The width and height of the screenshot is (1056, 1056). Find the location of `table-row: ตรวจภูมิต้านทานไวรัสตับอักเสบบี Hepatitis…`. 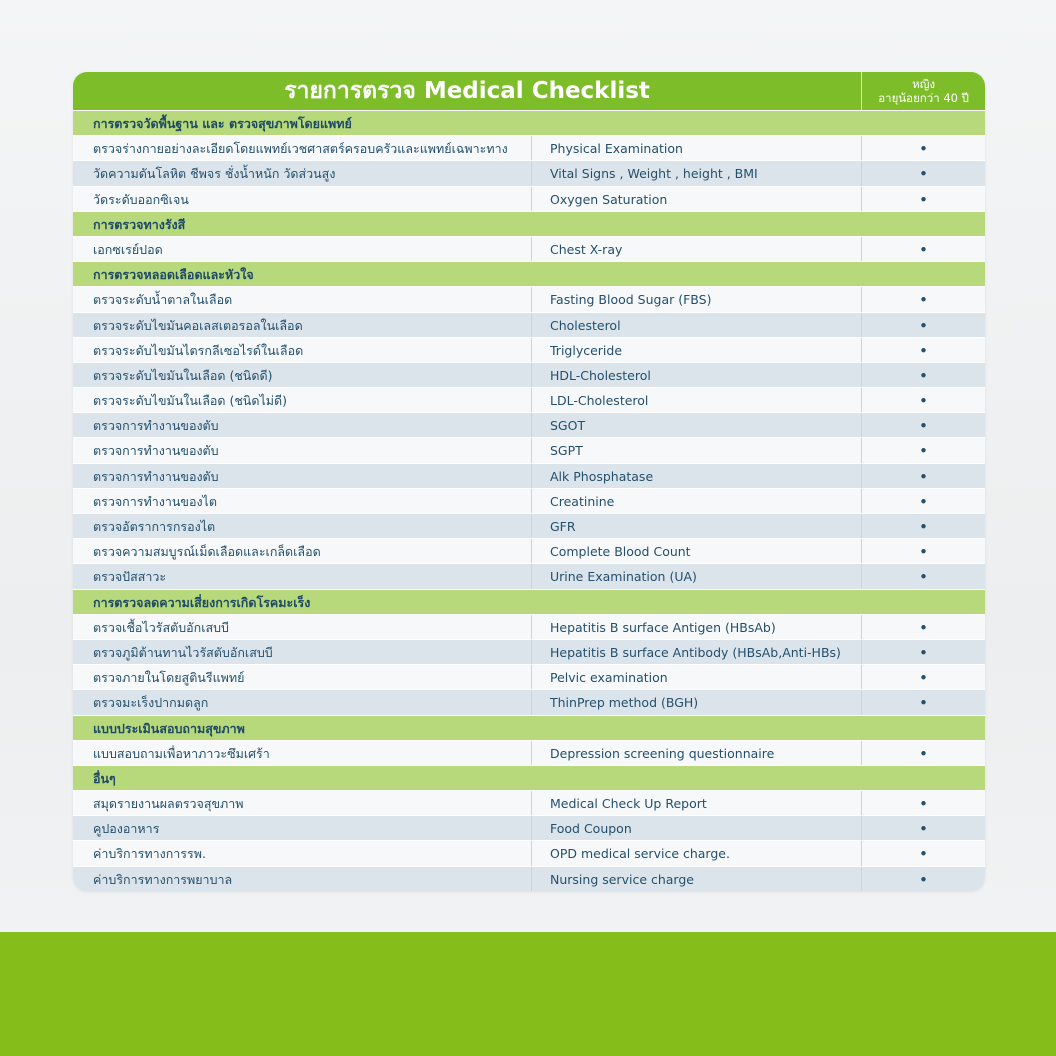

table-row: ตรวจภูมิต้านทานไวรัสตับอักเสบบี Hepatitis… is located at coordinates (529, 651).